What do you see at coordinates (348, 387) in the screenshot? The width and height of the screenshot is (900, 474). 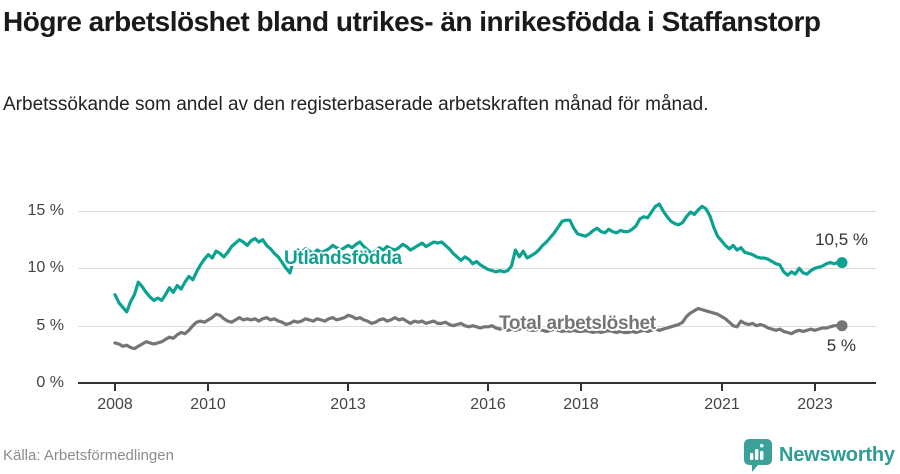 I see `x-tick-2013` at bounding box center [348, 387].